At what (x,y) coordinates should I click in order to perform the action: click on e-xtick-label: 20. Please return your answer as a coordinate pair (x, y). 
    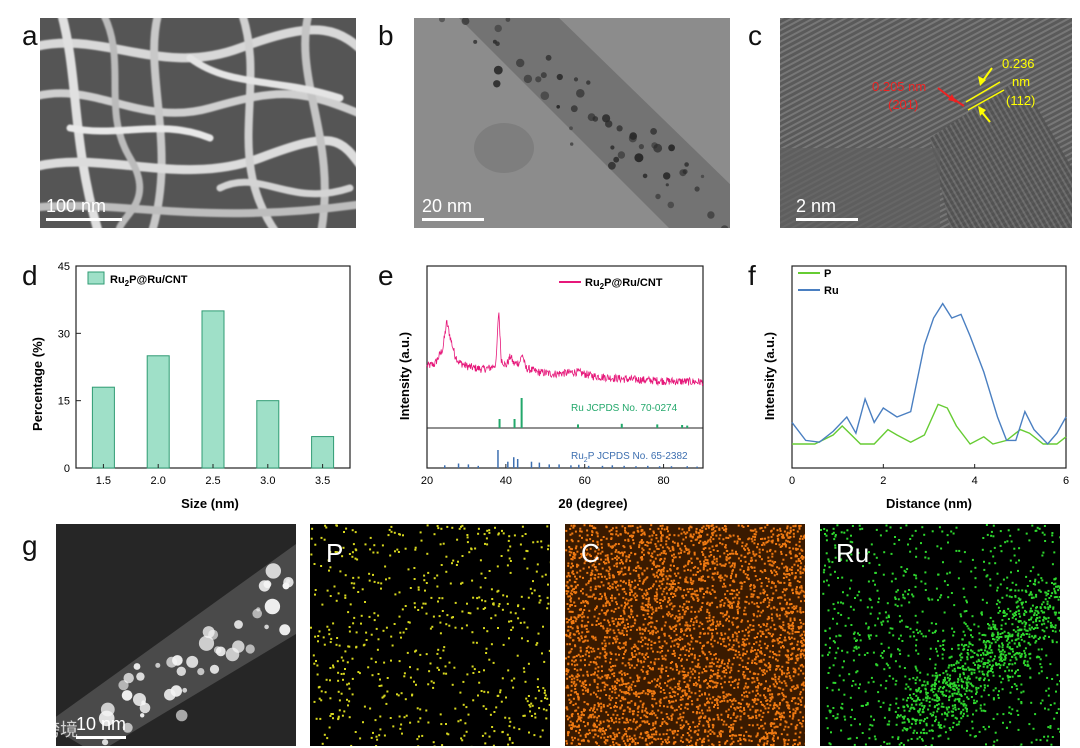
    Looking at the image, I should click on (427, 481).